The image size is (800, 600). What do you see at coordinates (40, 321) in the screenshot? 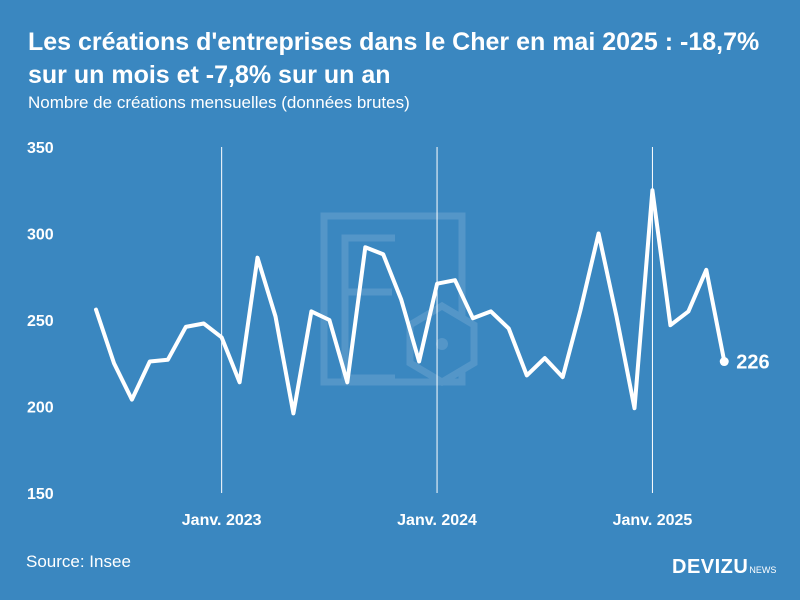
I see `y-axis-tick-label: 250` at bounding box center [40, 321].